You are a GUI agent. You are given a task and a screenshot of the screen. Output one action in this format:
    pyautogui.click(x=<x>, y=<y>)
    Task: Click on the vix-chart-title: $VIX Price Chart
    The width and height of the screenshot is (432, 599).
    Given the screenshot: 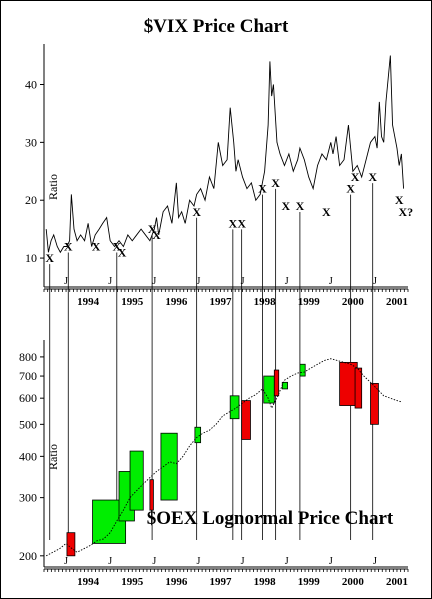 What is the action you would take?
    pyautogui.click(x=216, y=26)
    